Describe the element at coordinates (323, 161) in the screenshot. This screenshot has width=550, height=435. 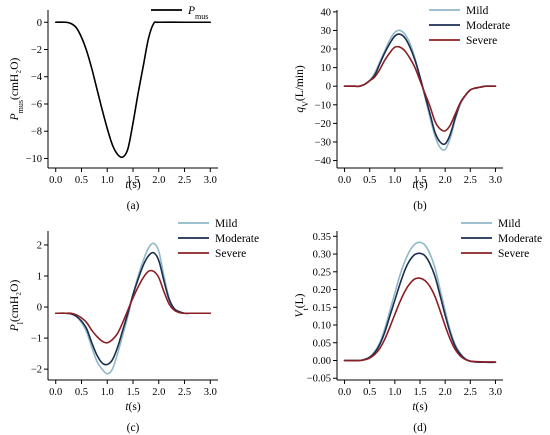
I see `panel-b-y-tick-label: −40` at that location.